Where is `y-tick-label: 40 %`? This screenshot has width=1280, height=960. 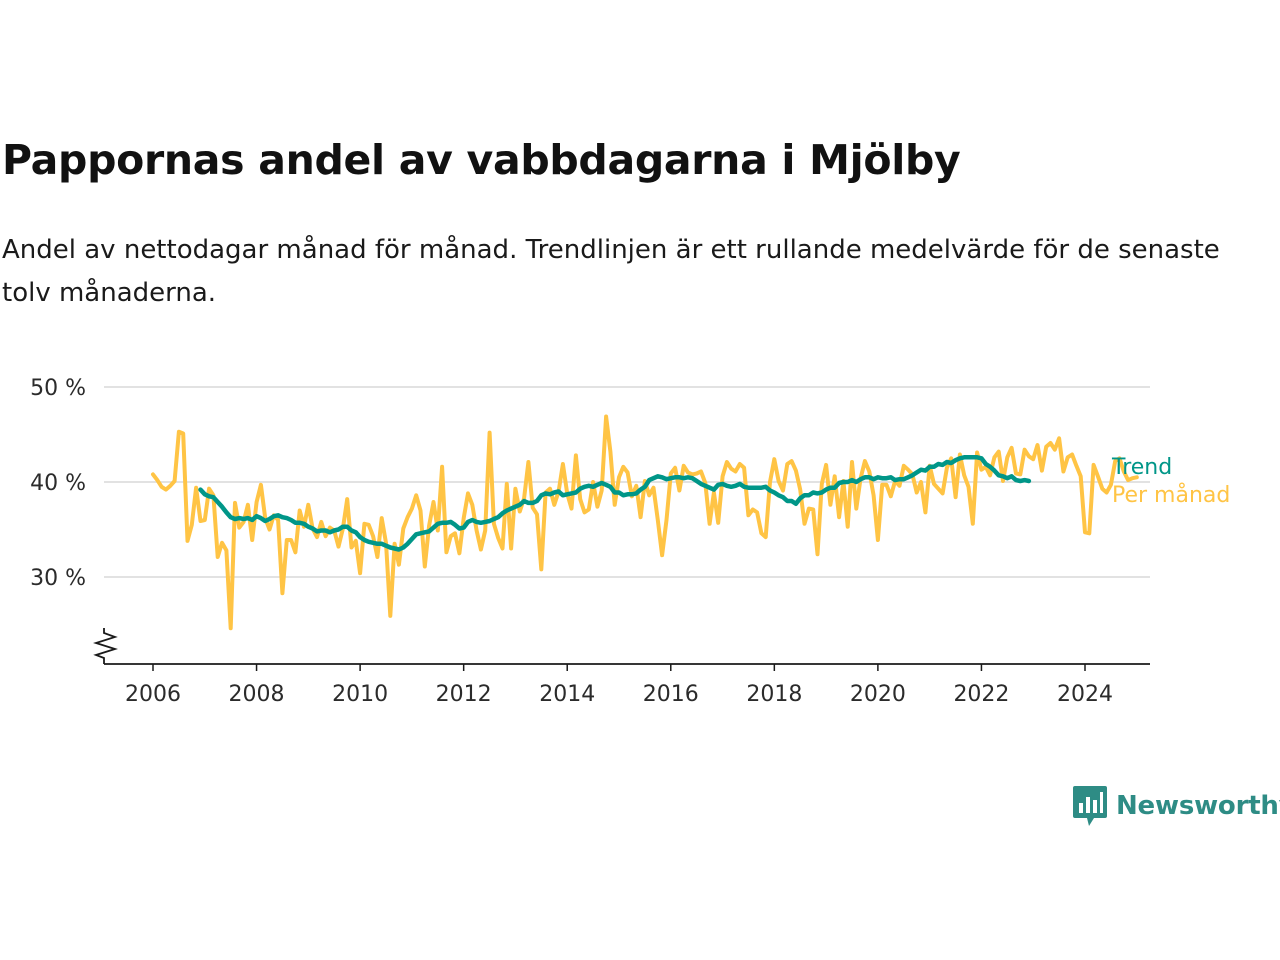
y-tick-label: 40 % is located at coordinates (58, 483).